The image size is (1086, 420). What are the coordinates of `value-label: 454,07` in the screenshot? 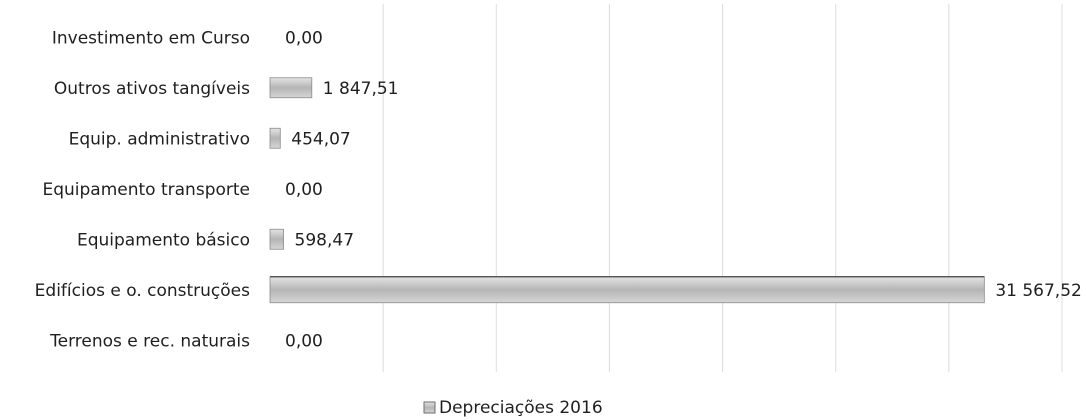 It's located at (320, 139).